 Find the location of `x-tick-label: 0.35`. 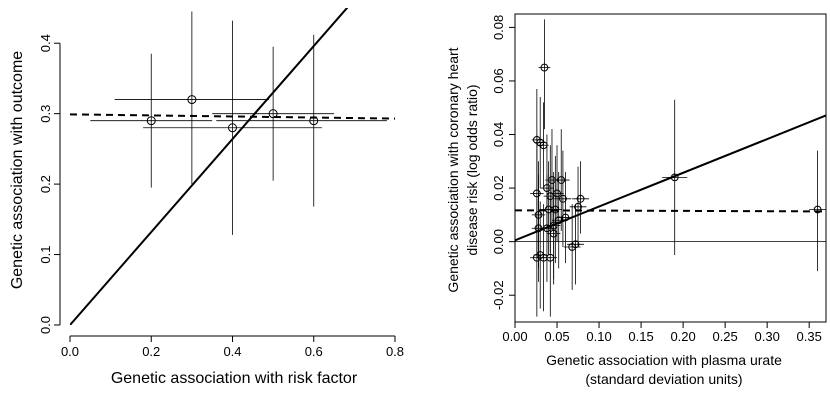

x-tick-label: 0.35 is located at coordinates (809, 336).